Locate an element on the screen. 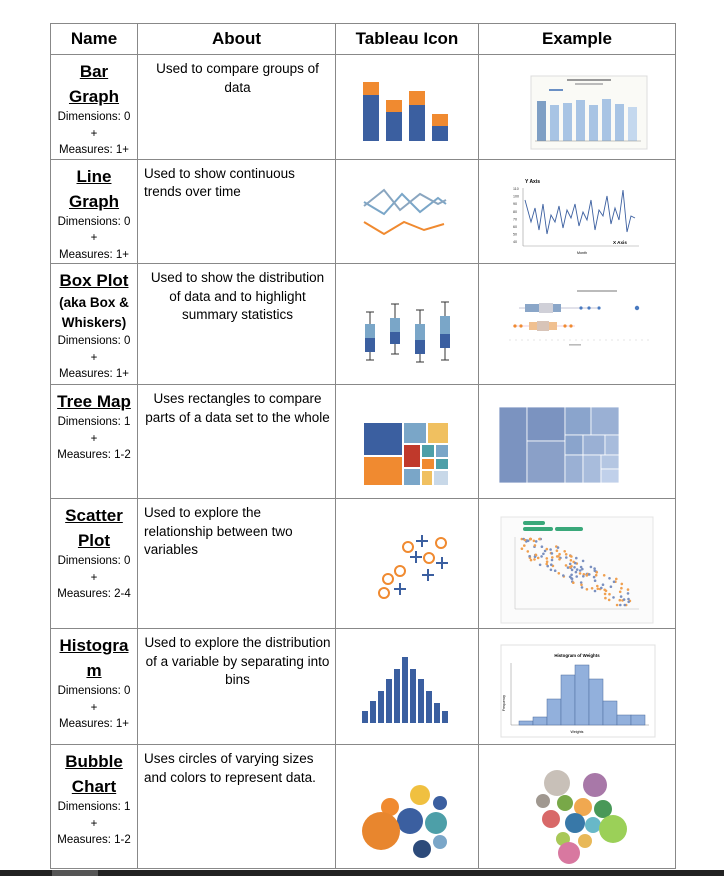 The height and width of the screenshot is (876, 724). chart-name-link: Chart is located at coordinates (94, 786).